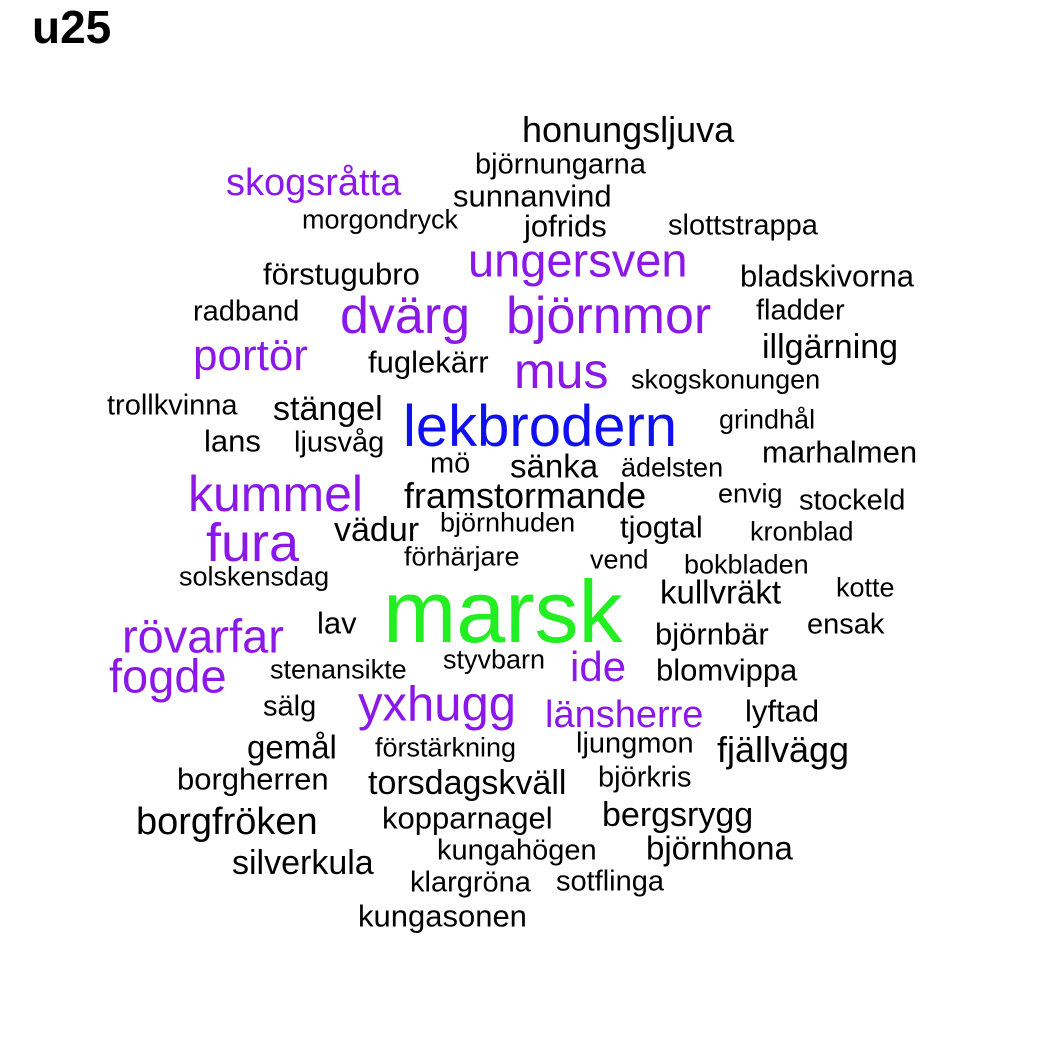 The width and height of the screenshot is (1050, 1050). Describe the element at coordinates (377, 530) in the screenshot. I see `cloud-word: vädur` at that location.